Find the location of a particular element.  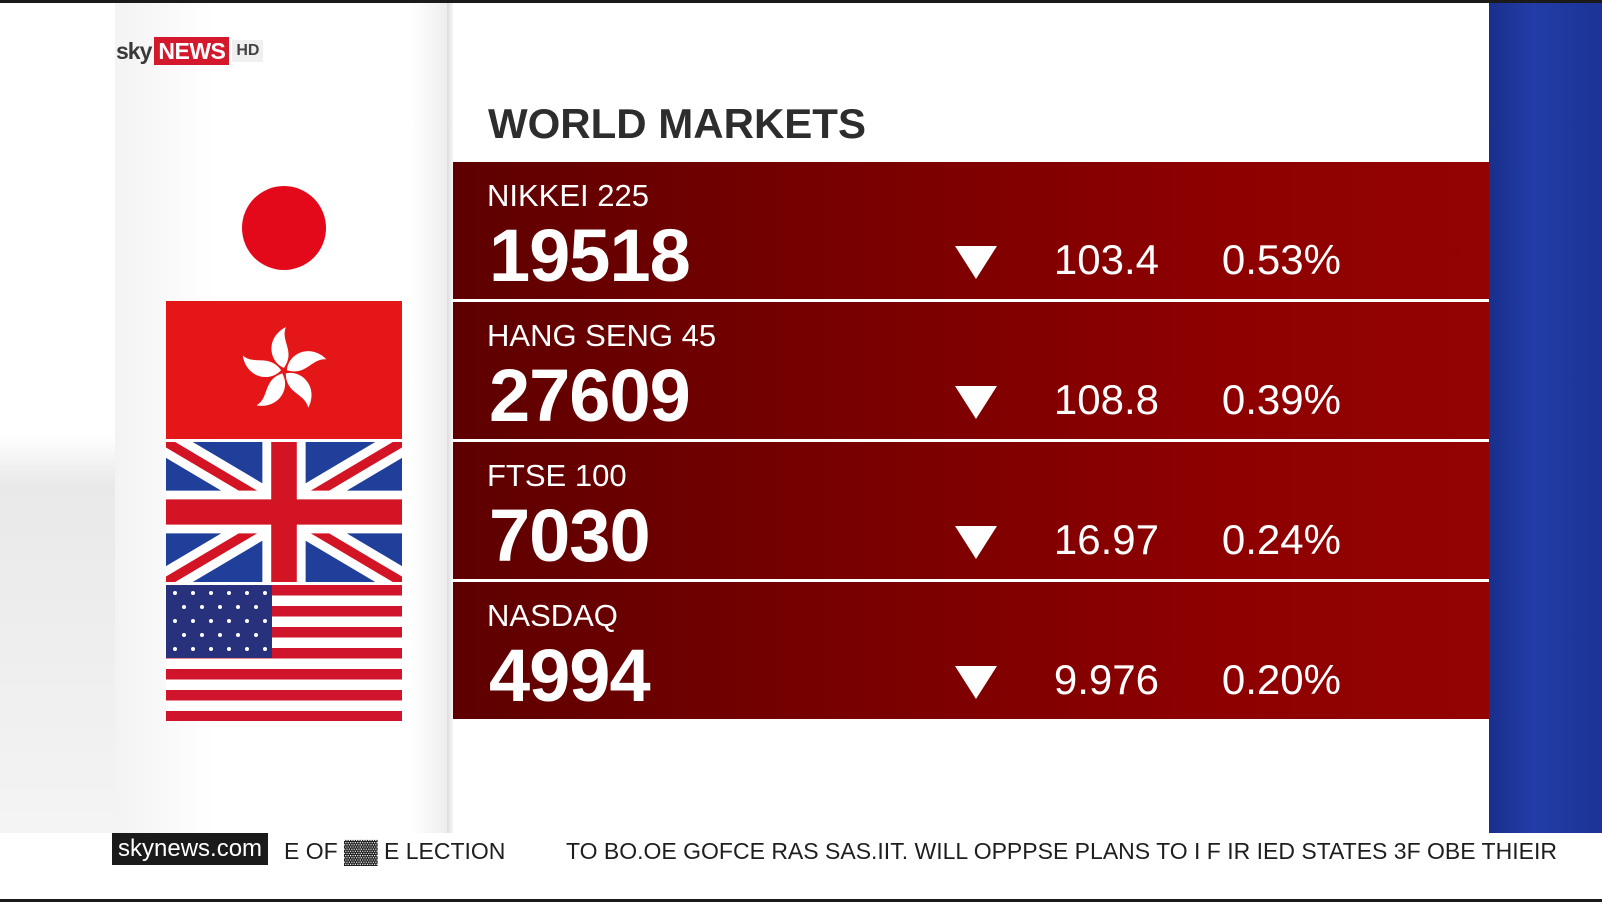

market-change: 108.8 is located at coordinates (1106, 399).